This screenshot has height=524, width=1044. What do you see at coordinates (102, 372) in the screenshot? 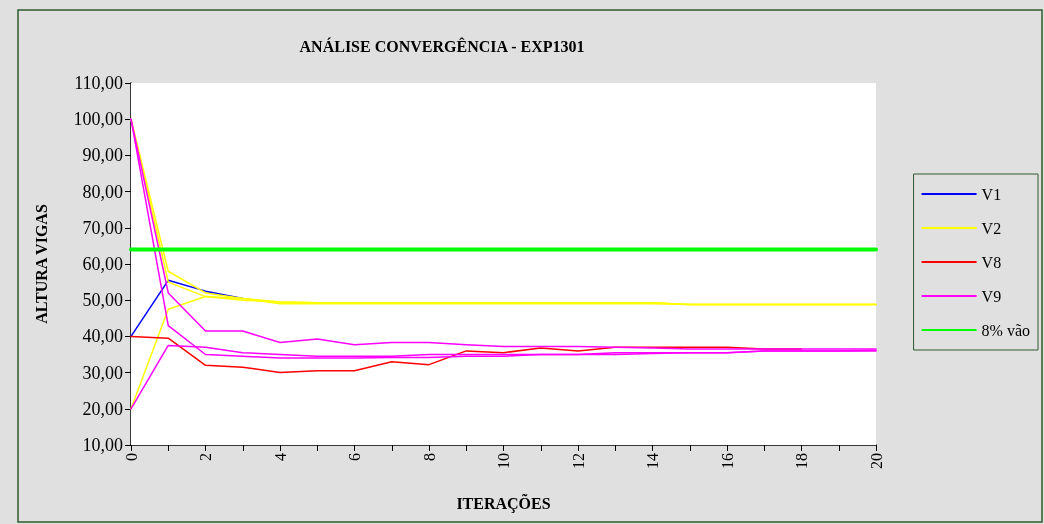
I see `y-tick-label: 30,00` at bounding box center [102, 372].